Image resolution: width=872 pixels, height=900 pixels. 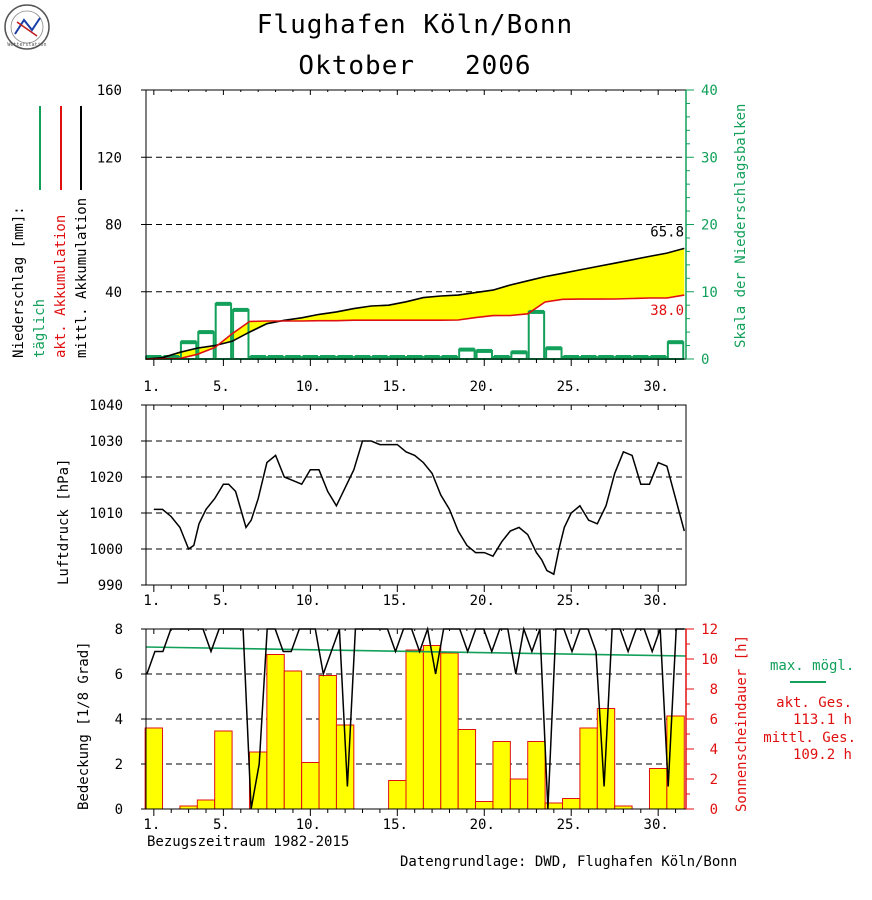 I want to click on precip-y2label: Skala der Niederschlagsbalken, so click(x=741, y=226).